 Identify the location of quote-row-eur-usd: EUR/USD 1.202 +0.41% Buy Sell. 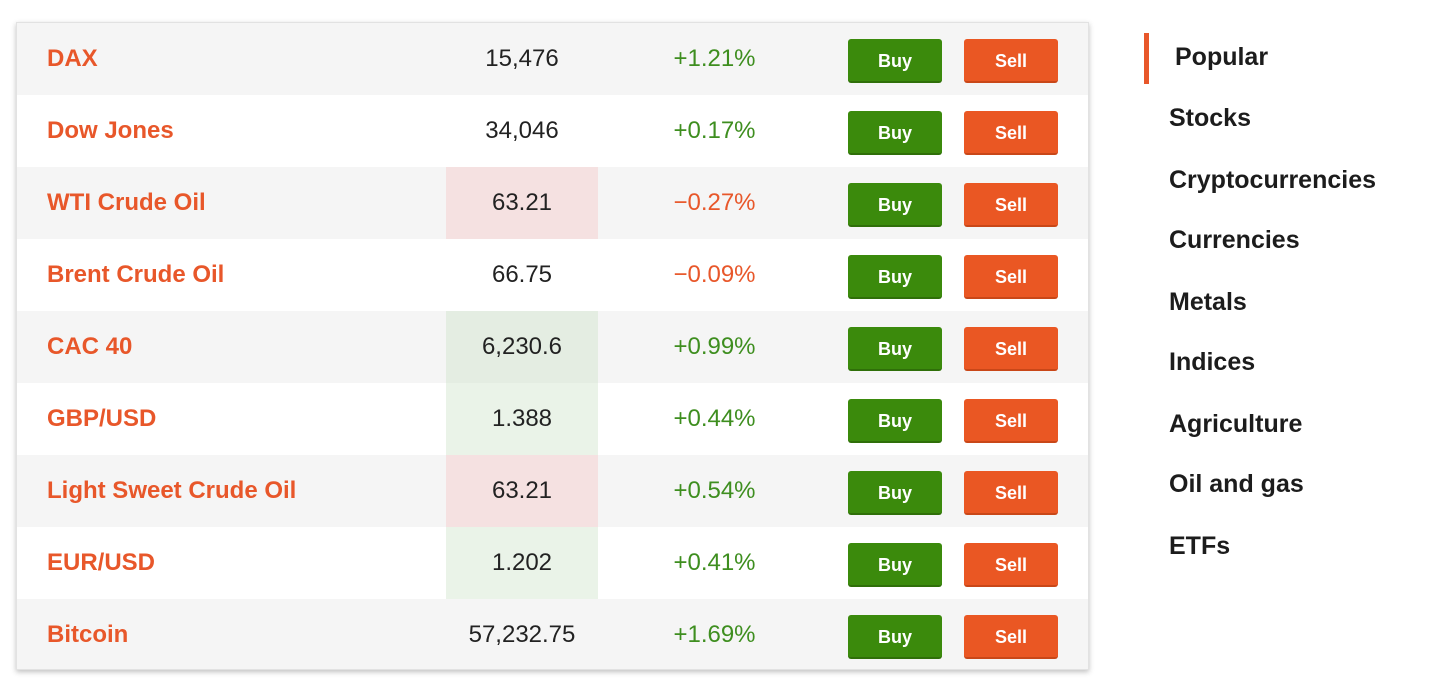
(552, 563).